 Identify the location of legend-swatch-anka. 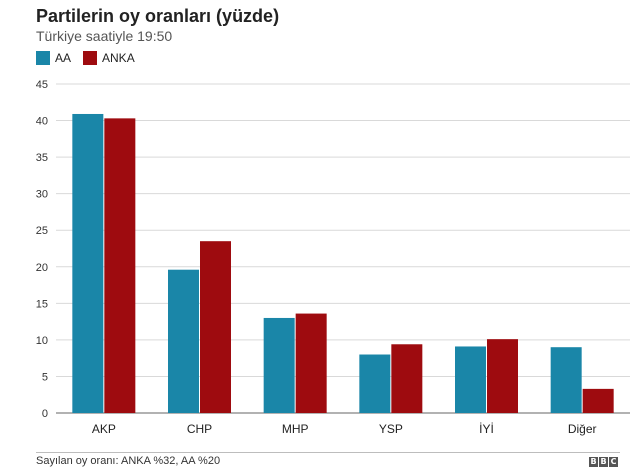
(90, 58).